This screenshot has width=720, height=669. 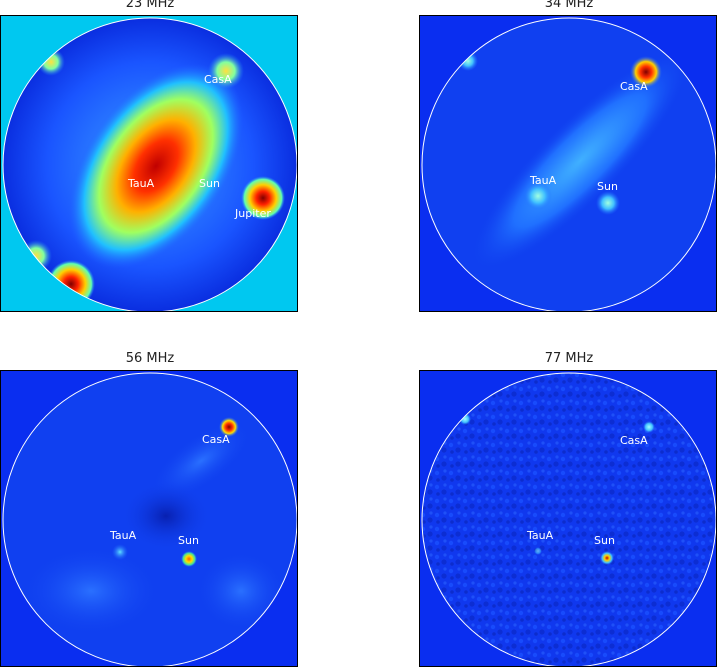 What do you see at coordinates (569, 5) in the screenshot?
I see `panel-title: 34 MHz` at bounding box center [569, 5].